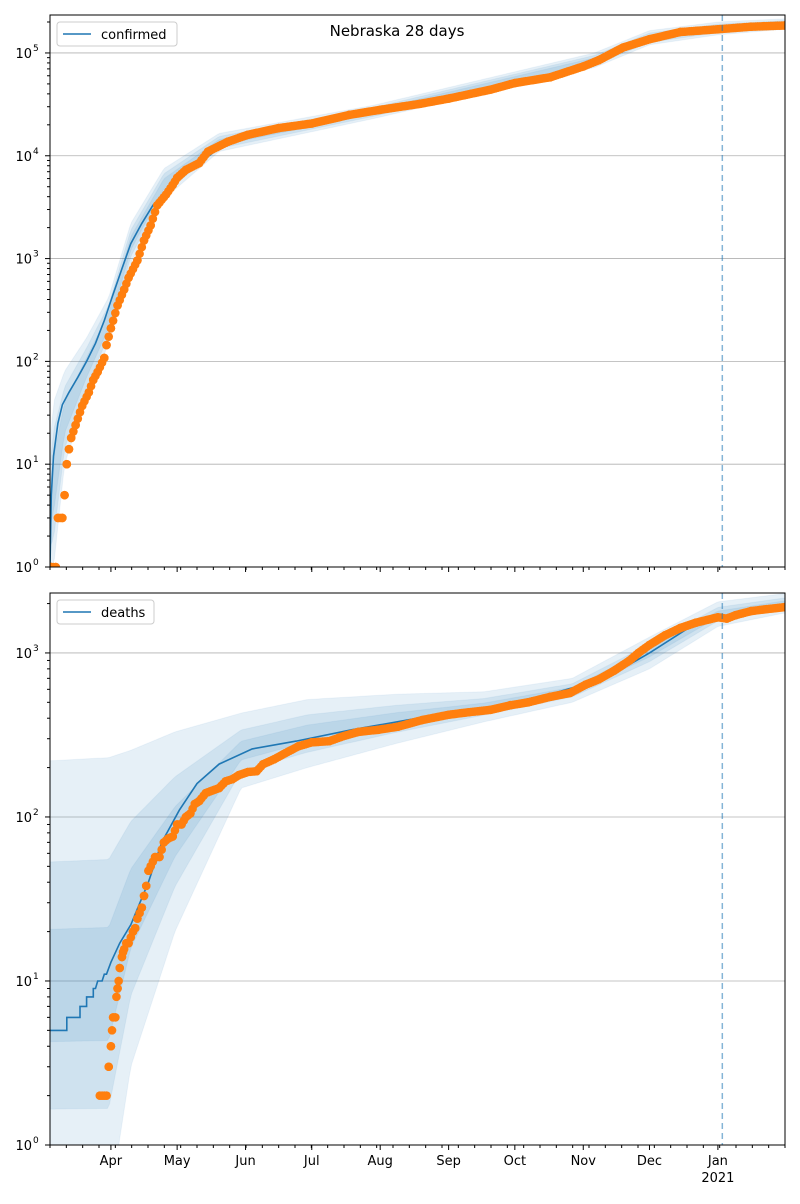 This screenshot has width=800, height=1204. I want to click on x-tick-label: Oct, so click(515, 1161).